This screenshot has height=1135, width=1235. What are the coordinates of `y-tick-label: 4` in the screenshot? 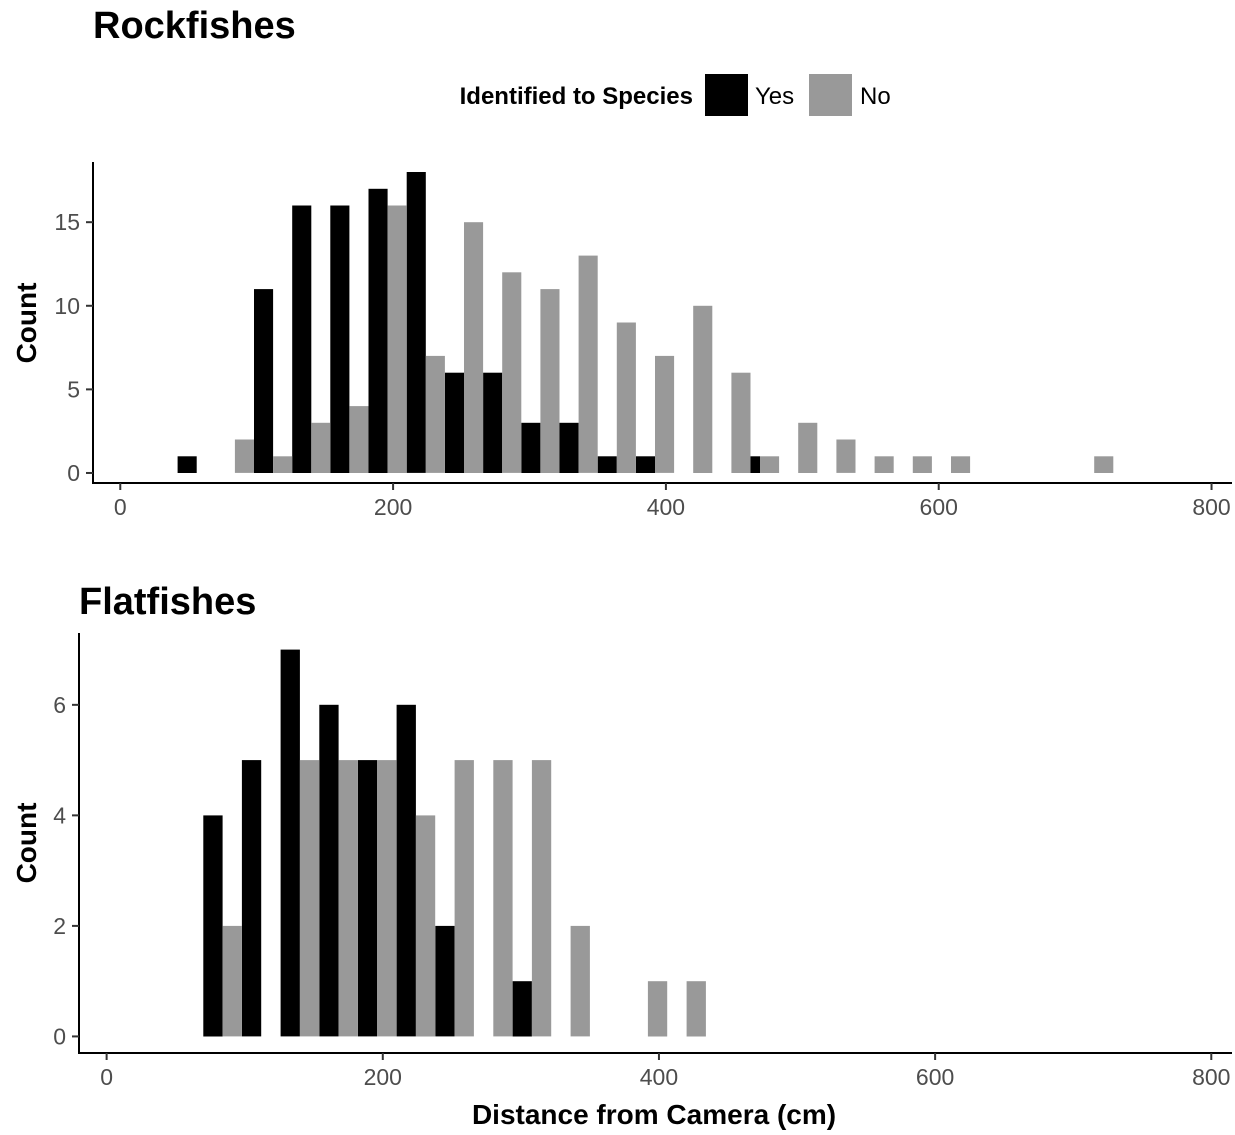 It's located at (59, 815).